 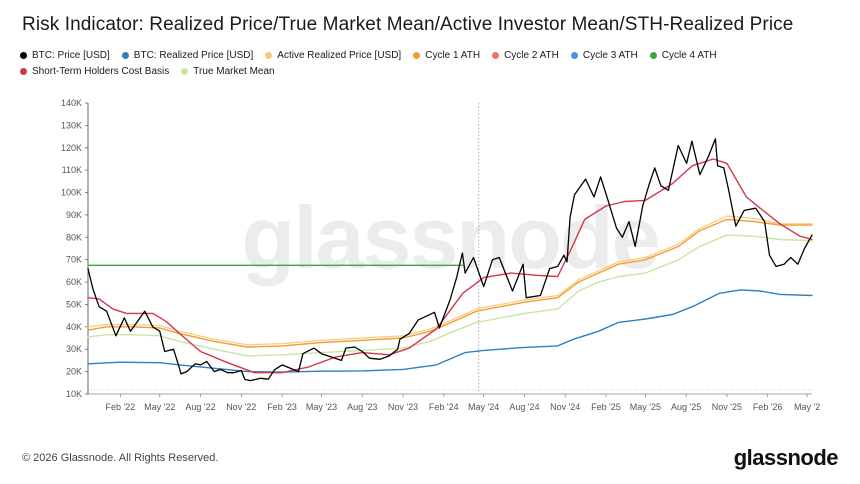 I want to click on x-tick-label: Feb '22, so click(x=120, y=407).